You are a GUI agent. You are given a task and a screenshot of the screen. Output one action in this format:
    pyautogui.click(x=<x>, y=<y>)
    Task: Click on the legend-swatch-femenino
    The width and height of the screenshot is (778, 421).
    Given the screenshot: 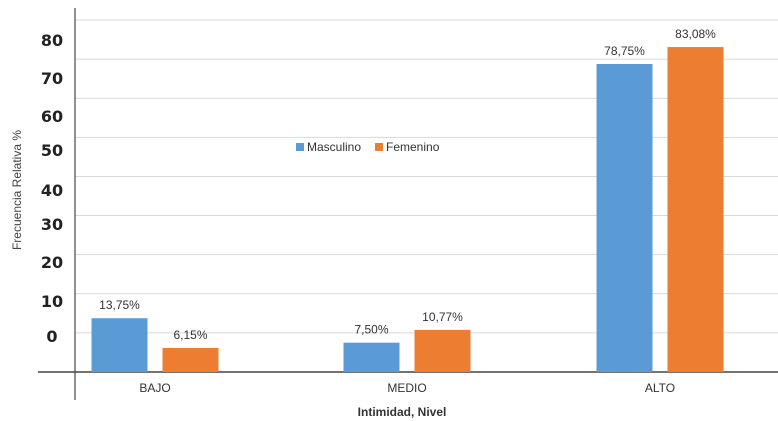 What is the action you would take?
    pyautogui.click(x=379, y=147)
    